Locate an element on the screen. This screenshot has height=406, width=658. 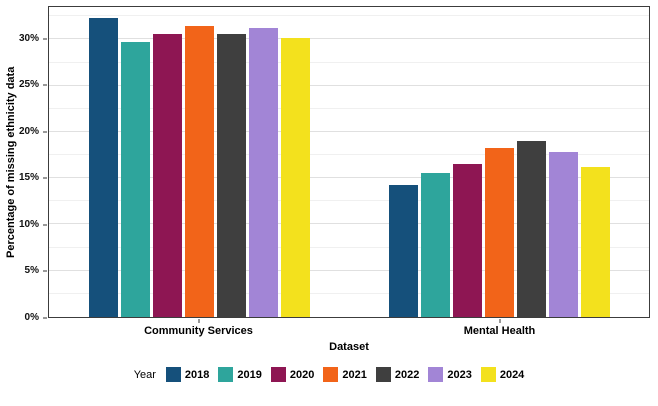
bar-2020-mental-health is located at coordinates (467, 240).